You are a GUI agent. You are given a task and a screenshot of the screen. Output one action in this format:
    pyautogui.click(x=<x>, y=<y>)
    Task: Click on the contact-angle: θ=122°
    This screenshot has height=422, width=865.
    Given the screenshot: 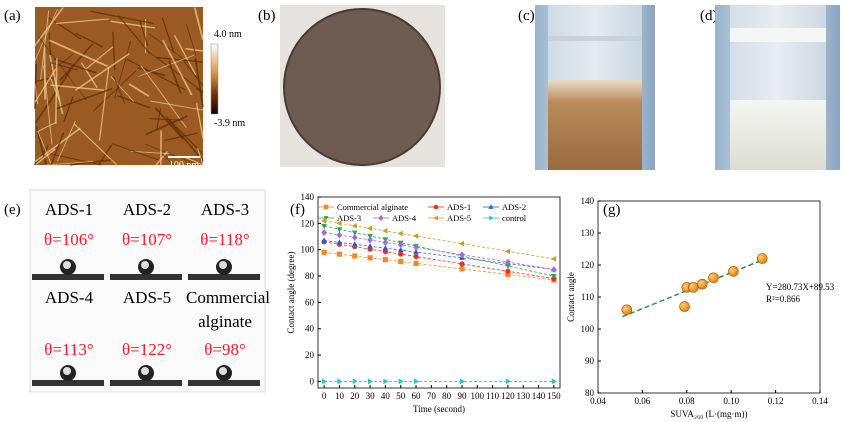 What is the action you would take?
    pyautogui.click(x=147, y=349)
    